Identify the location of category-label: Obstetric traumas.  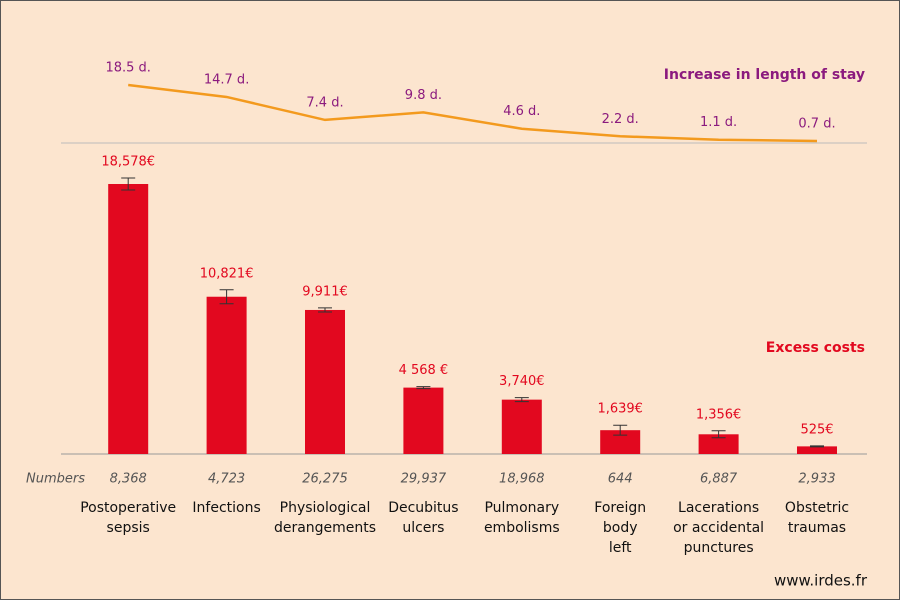
(817, 518).